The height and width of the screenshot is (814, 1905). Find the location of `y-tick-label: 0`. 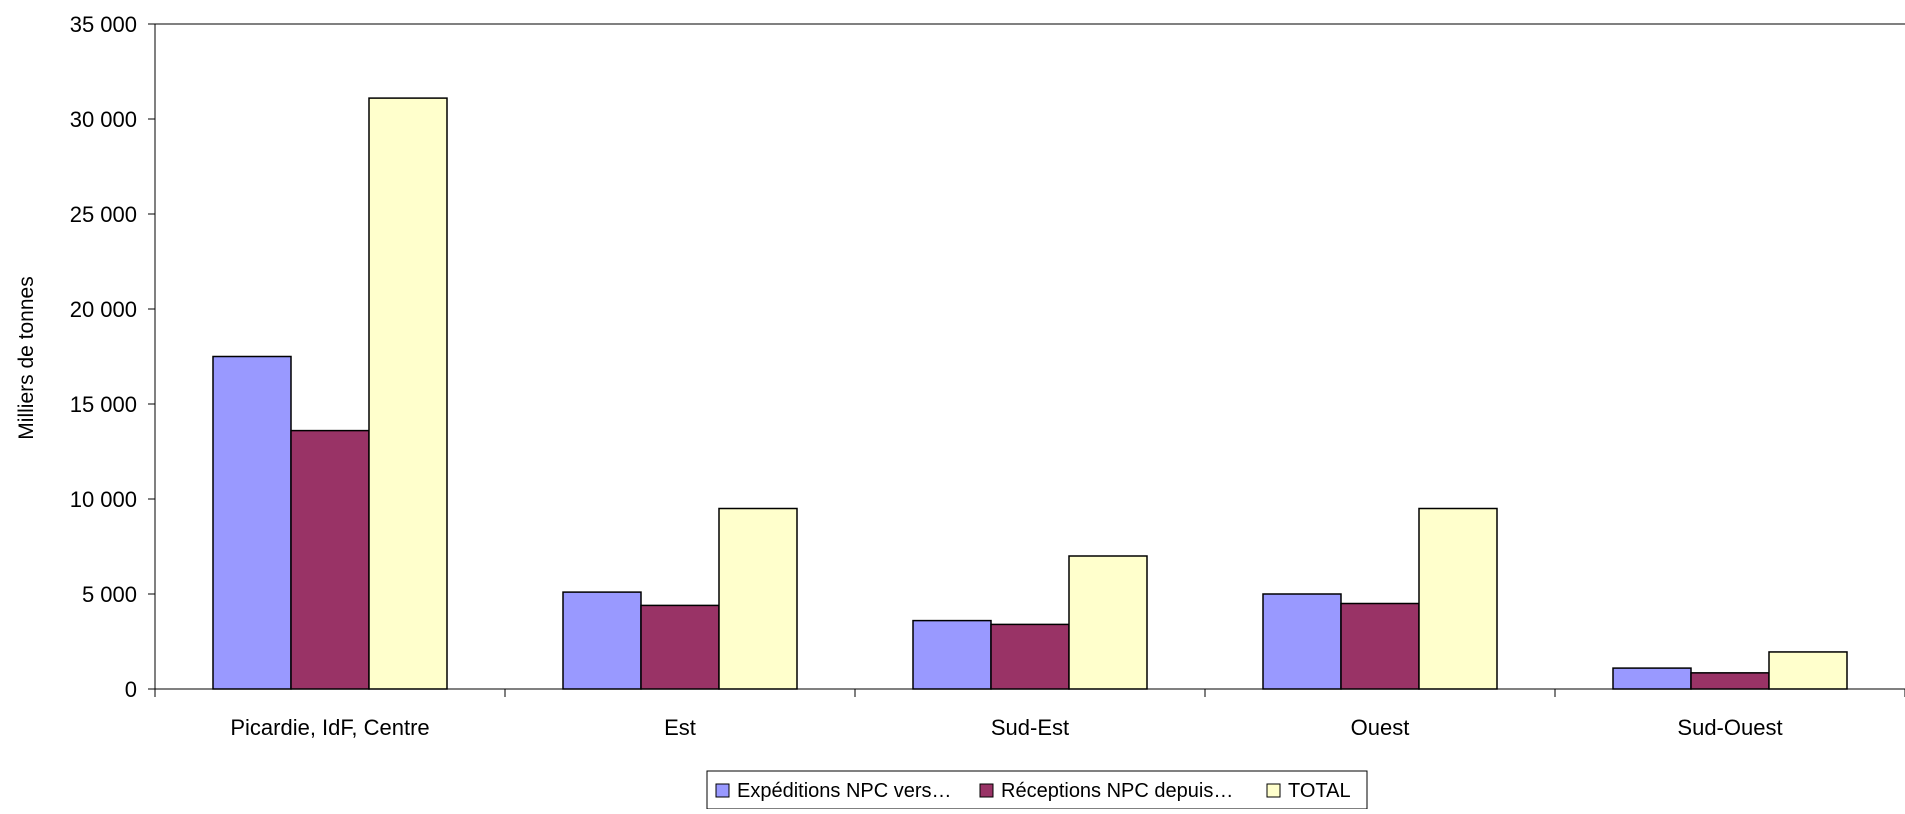

y-tick-label: 0 is located at coordinates (131, 689).